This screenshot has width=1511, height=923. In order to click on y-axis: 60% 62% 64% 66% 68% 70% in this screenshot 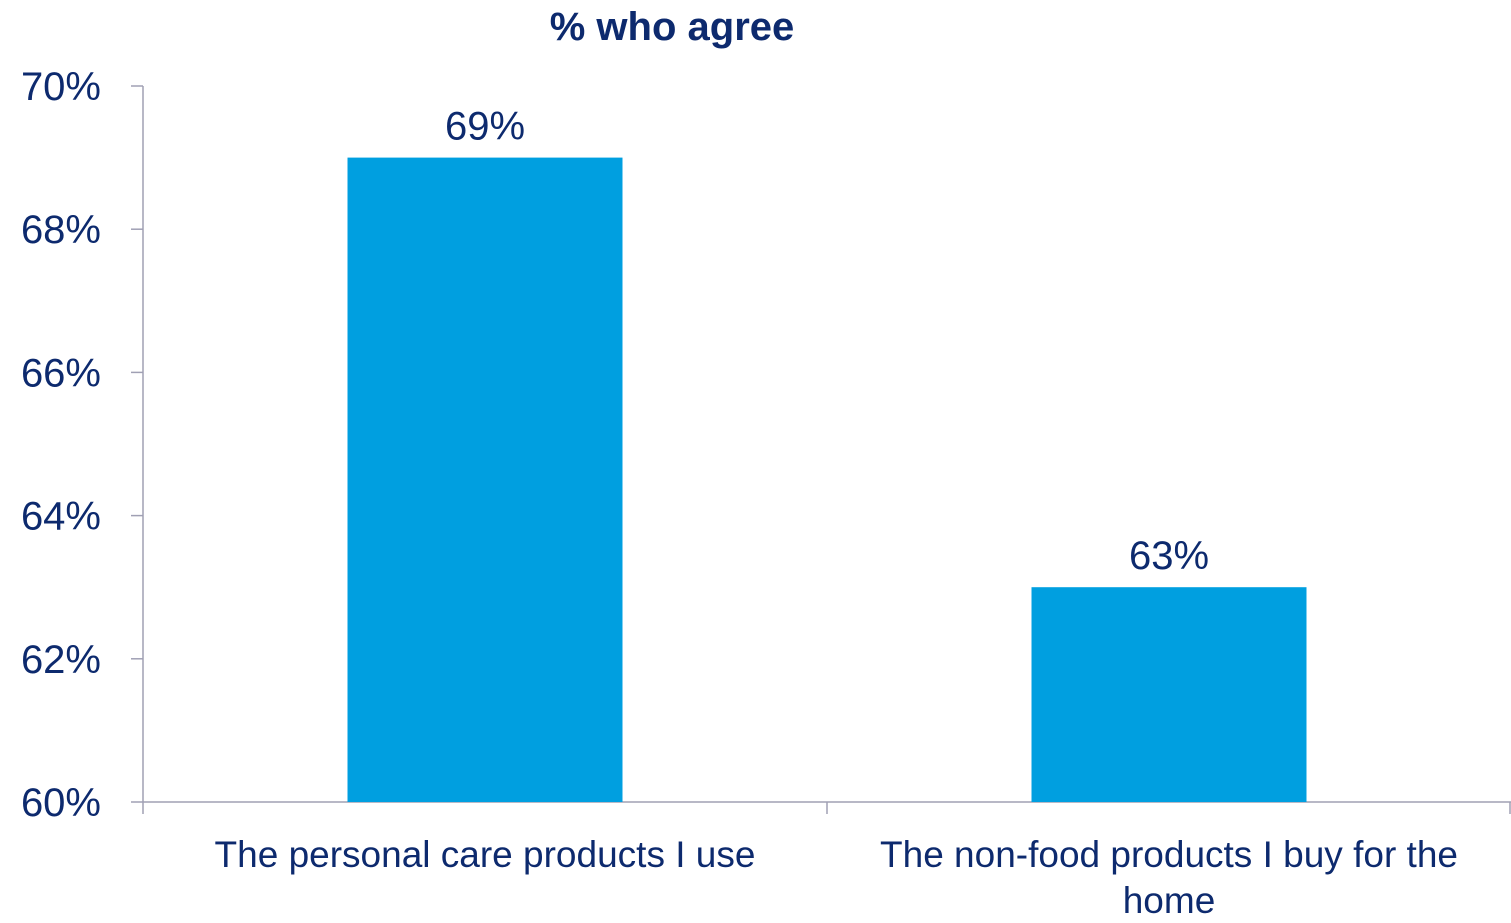, I will do `click(82, 445)`.